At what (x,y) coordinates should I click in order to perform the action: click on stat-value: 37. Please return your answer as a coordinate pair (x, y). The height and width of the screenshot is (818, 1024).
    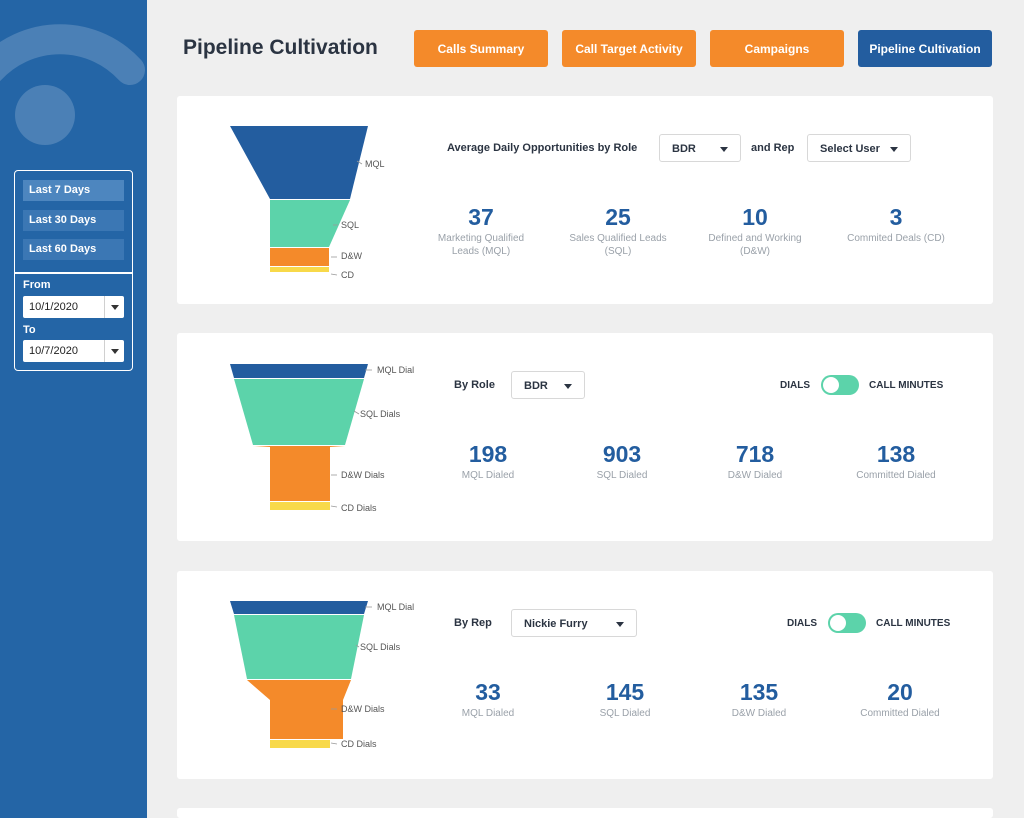
    Looking at the image, I should click on (481, 217).